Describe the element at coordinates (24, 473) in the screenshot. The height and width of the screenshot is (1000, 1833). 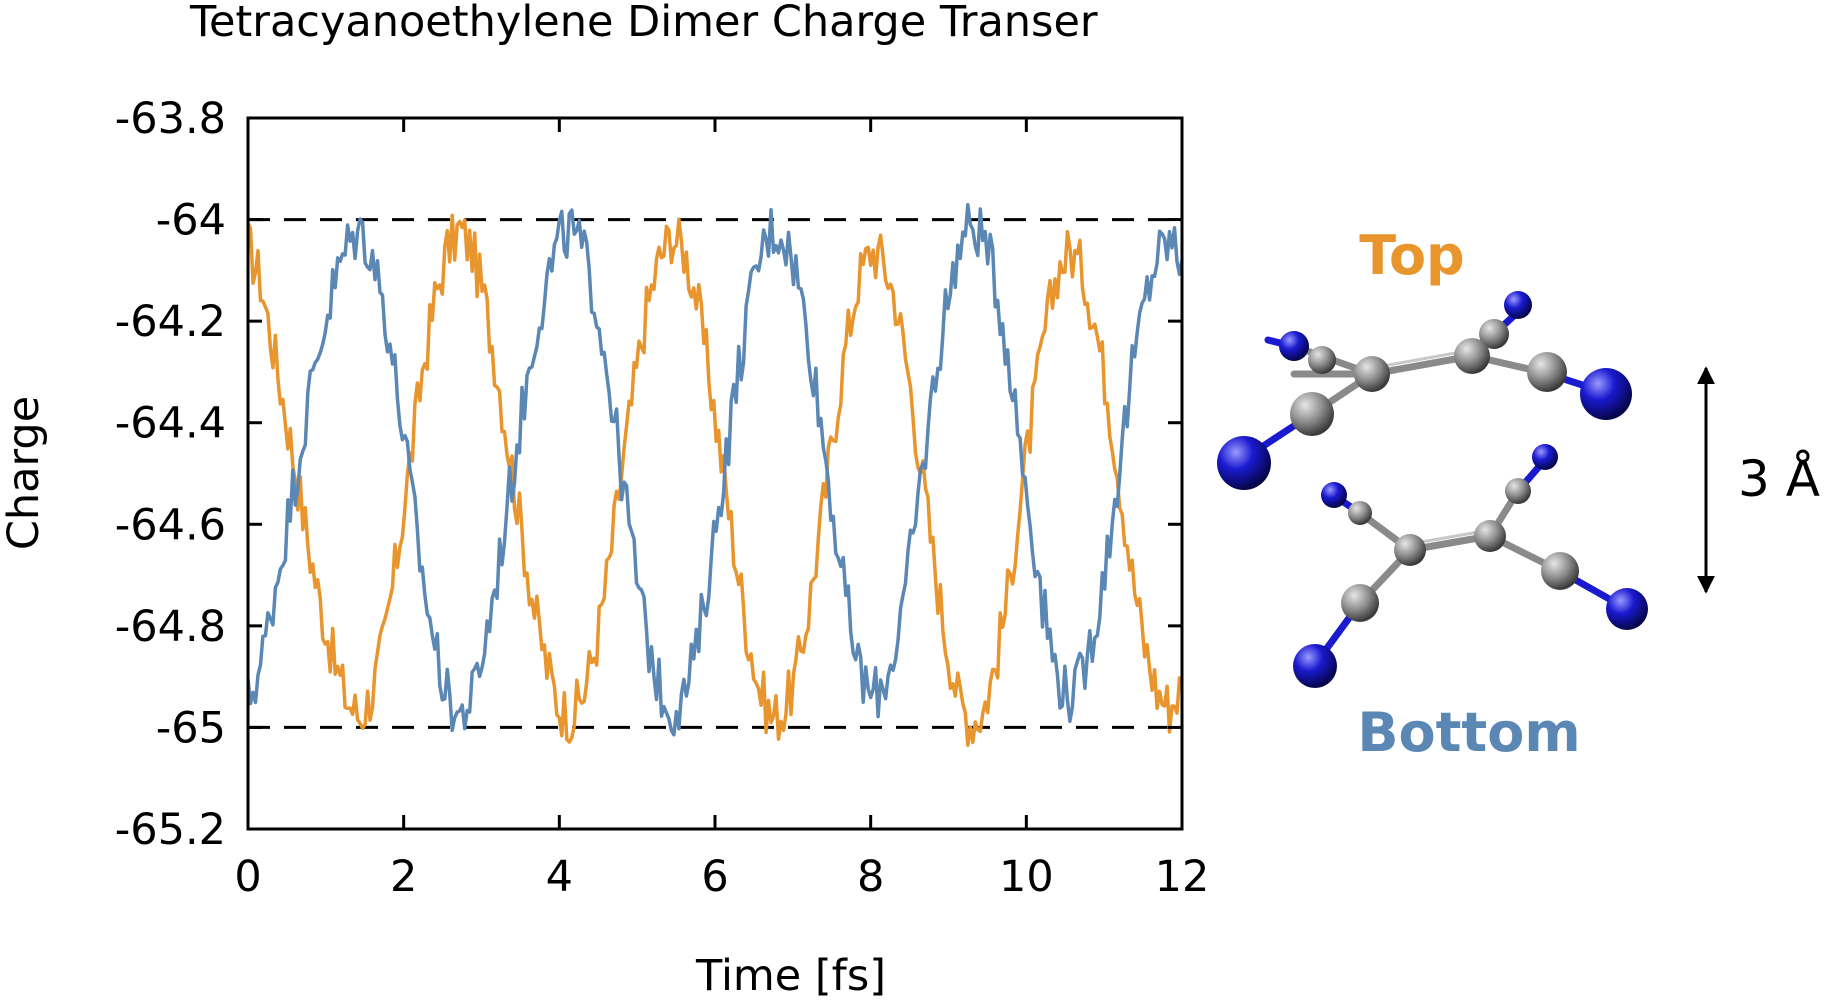
I see `y-axis-label: Charge` at that location.